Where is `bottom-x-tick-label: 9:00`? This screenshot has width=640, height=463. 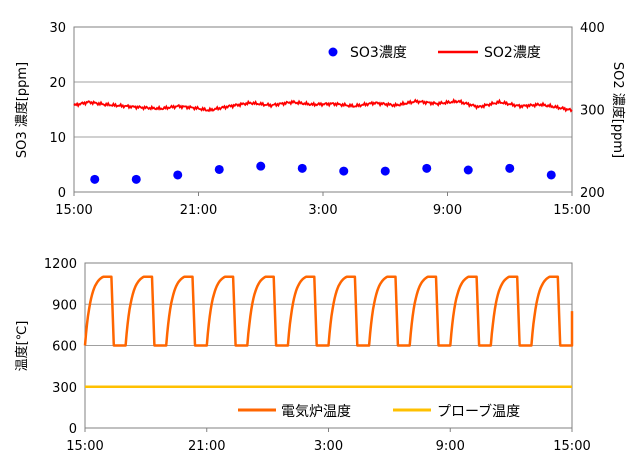
bottom-x-tick-label: 9:00 is located at coordinates (450, 446).